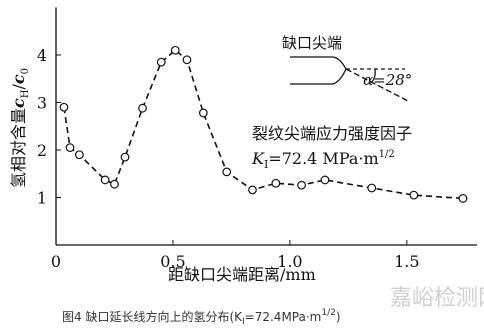  I want to click on x-tick-label: 0, so click(56, 261).